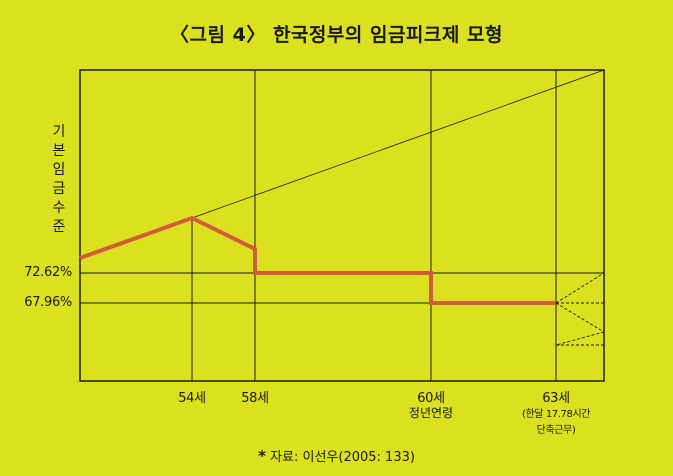 The image size is (673, 476). Describe the element at coordinates (262, 456) in the screenshot. I see `source-marker: *` at that location.